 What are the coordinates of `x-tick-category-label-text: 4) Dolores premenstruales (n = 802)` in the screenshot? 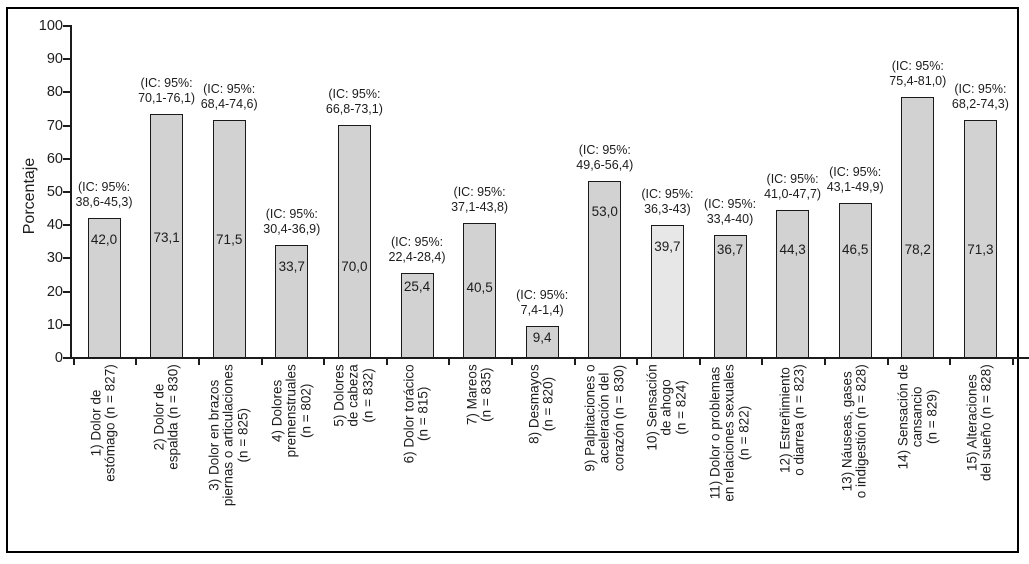 It's located at (291, 410).